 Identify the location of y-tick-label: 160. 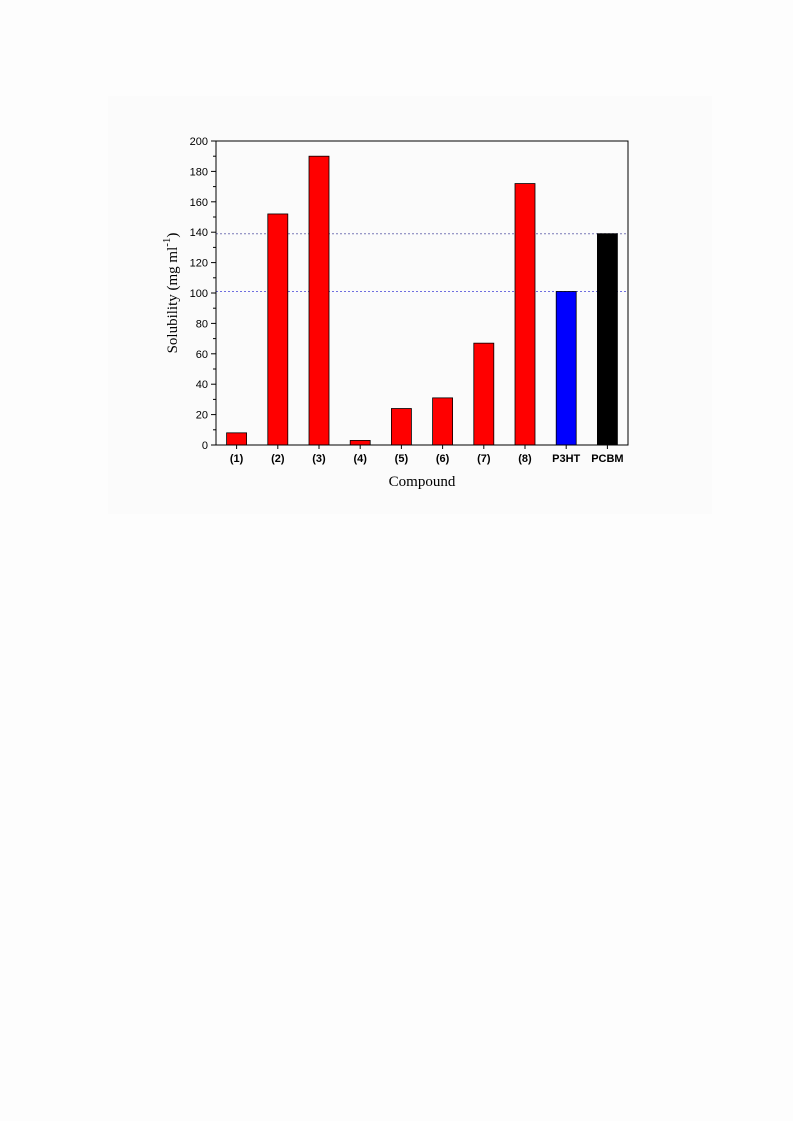
(199, 203).